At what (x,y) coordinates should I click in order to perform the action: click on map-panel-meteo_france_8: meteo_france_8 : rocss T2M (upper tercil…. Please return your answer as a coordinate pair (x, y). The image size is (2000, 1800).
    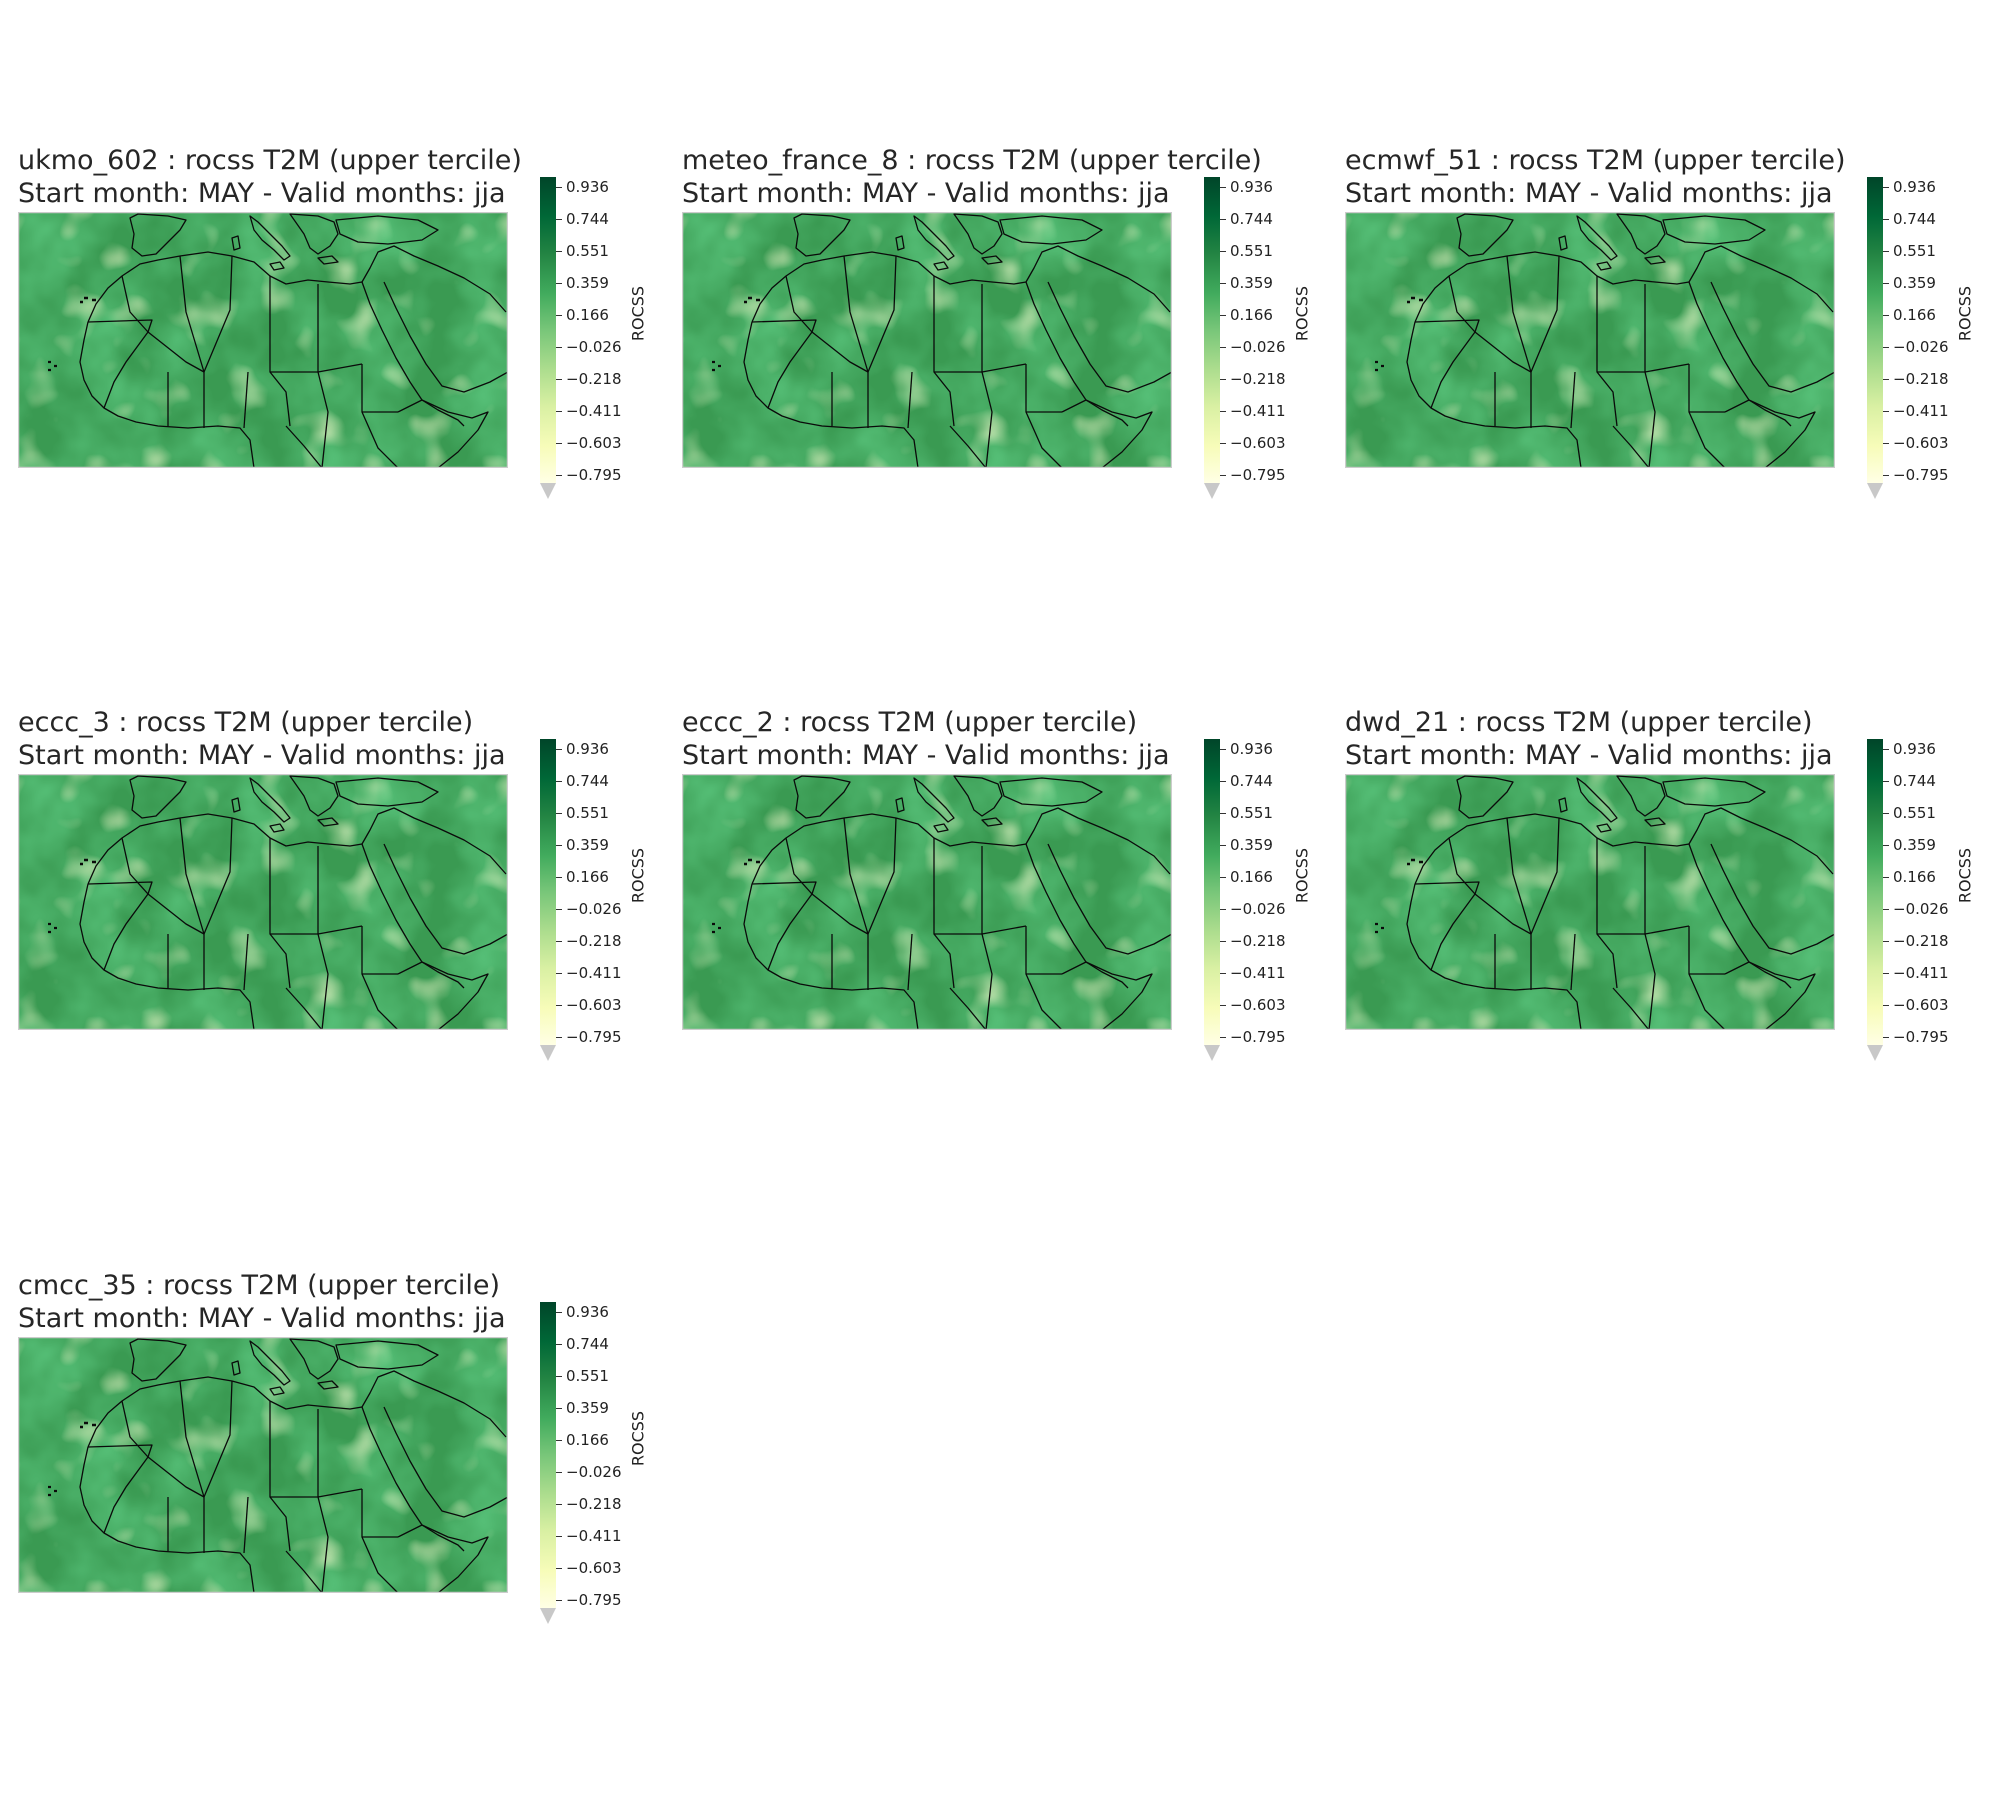
    Looking at the image, I should click on (1007, 364).